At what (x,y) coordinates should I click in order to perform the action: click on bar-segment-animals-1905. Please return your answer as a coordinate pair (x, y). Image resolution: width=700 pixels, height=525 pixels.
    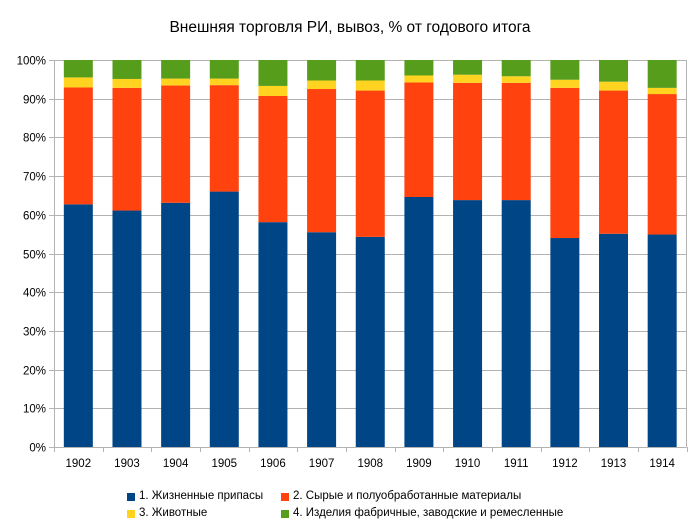
    Looking at the image, I should click on (224, 82).